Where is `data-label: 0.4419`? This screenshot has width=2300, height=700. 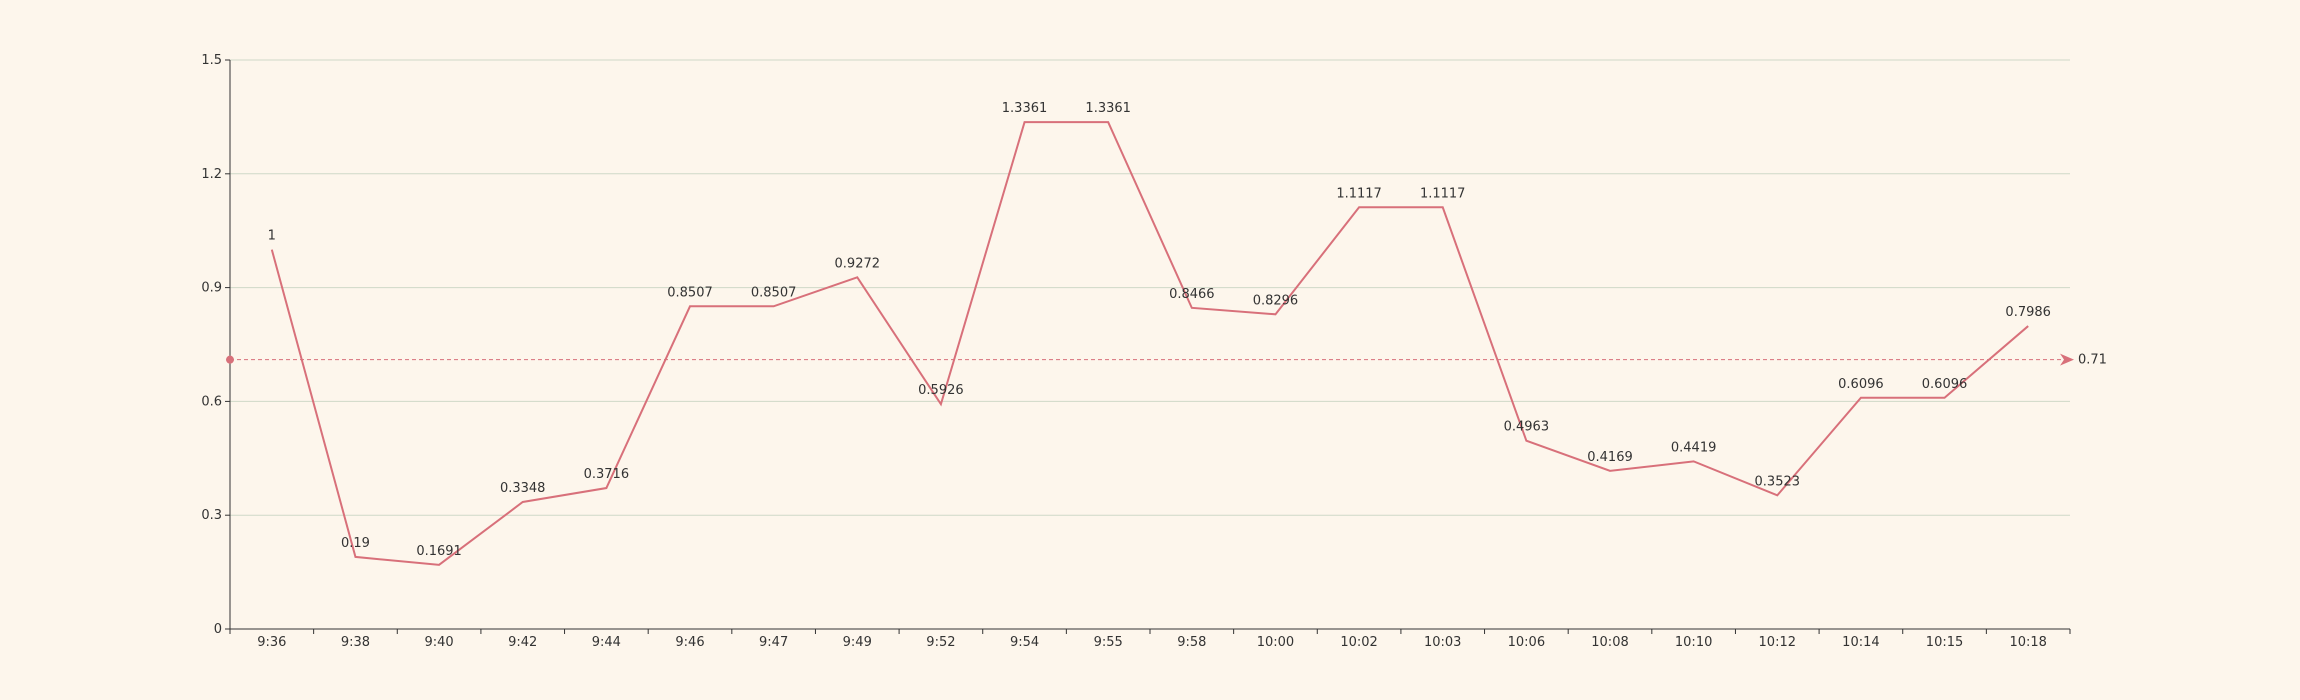
data-label: 0.4419 is located at coordinates (1694, 447).